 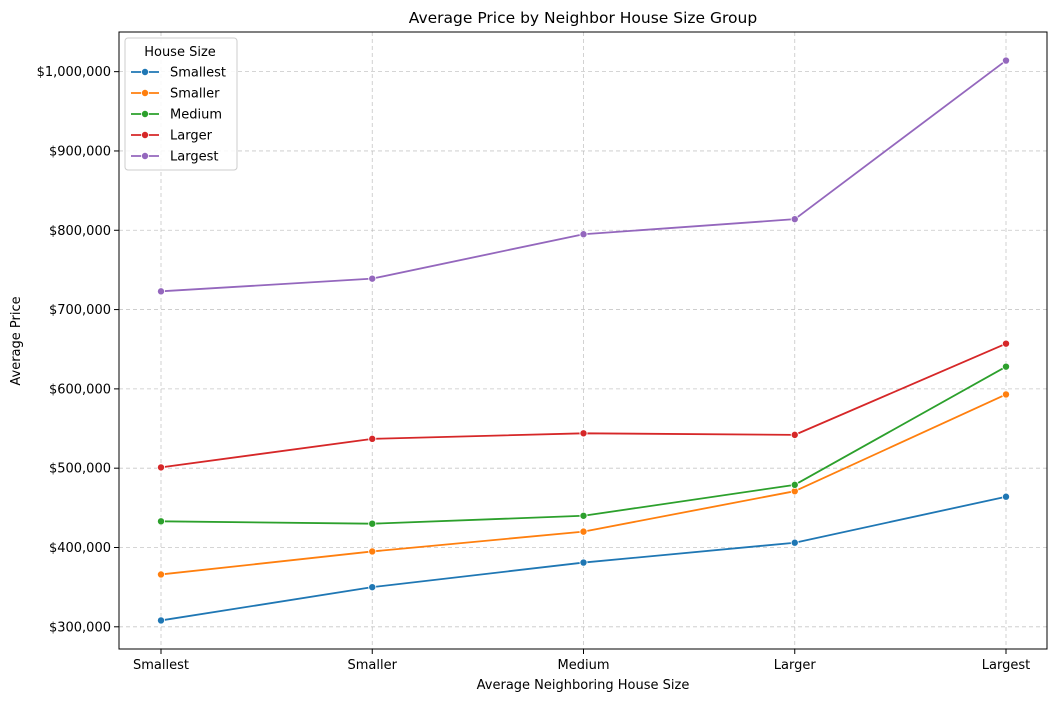 I want to click on legend-item: Larger, so click(x=172, y=136).